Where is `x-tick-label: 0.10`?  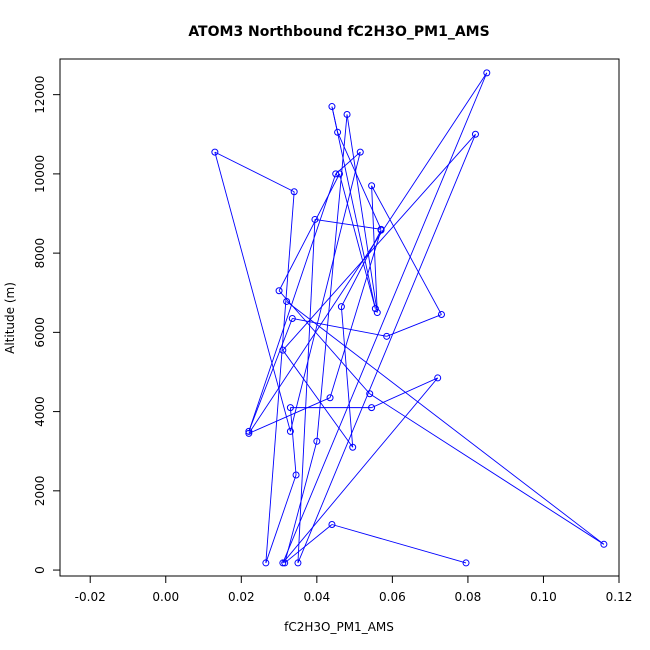 x-tick-label: 0.10 is located at coordinates (543, 597).